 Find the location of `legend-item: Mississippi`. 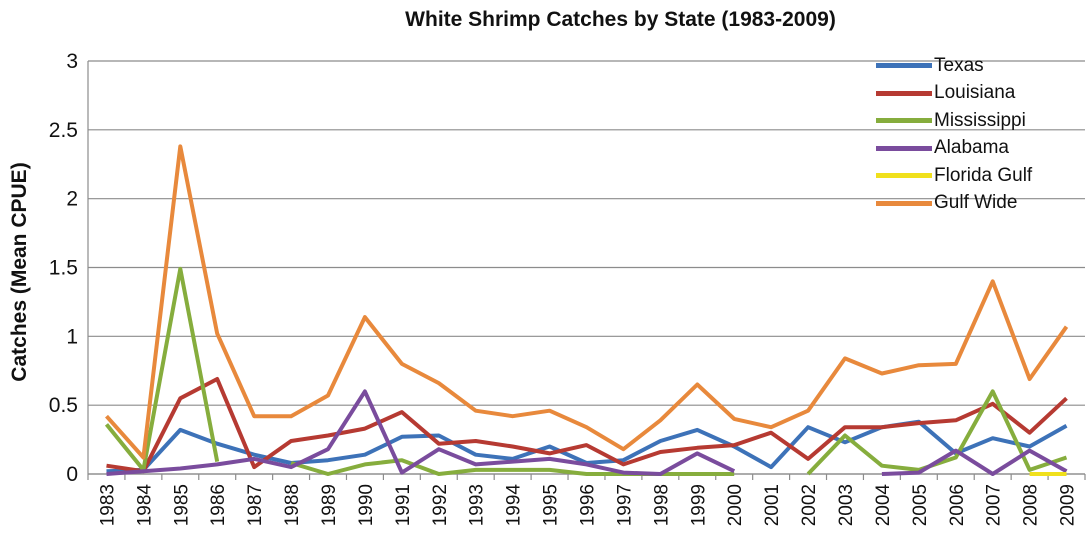

legend-item: Mississippi is located at coordinates (954, 121).